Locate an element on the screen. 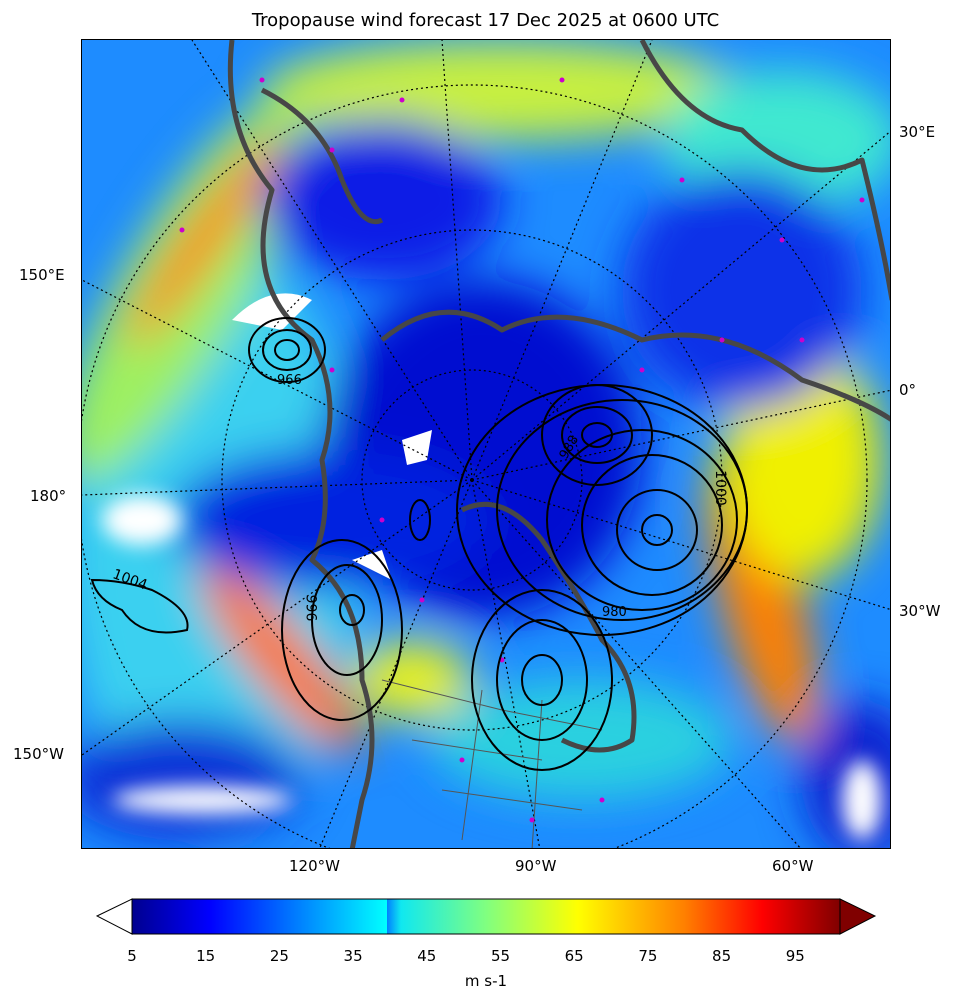 This screenshot has height=1003, width=961. colorbar-tick-label: 35 is located at coordinates (353, 956).